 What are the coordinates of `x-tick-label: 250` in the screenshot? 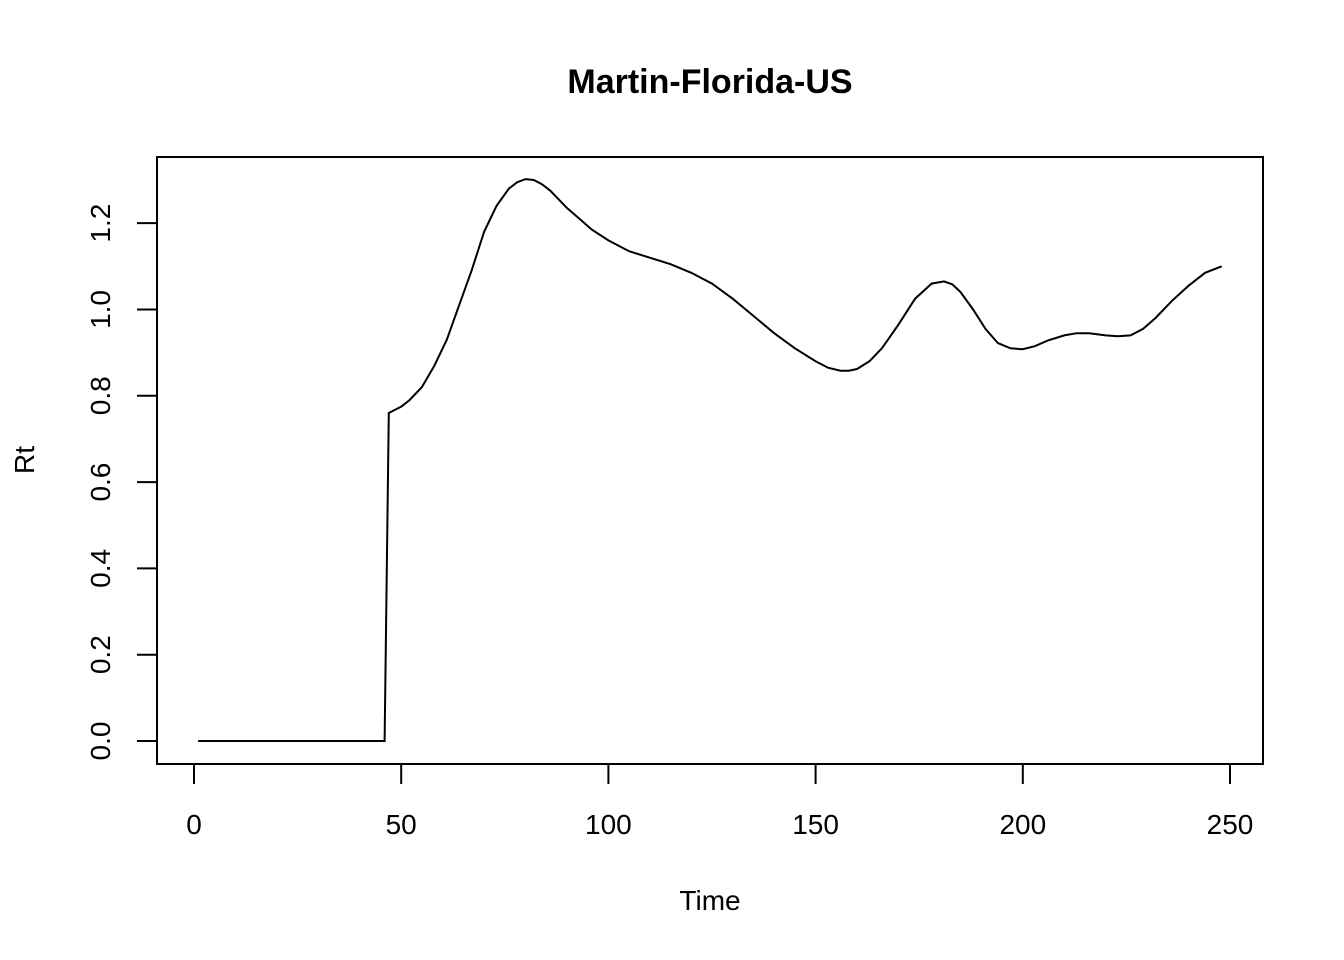 It's located at (1230, 824).